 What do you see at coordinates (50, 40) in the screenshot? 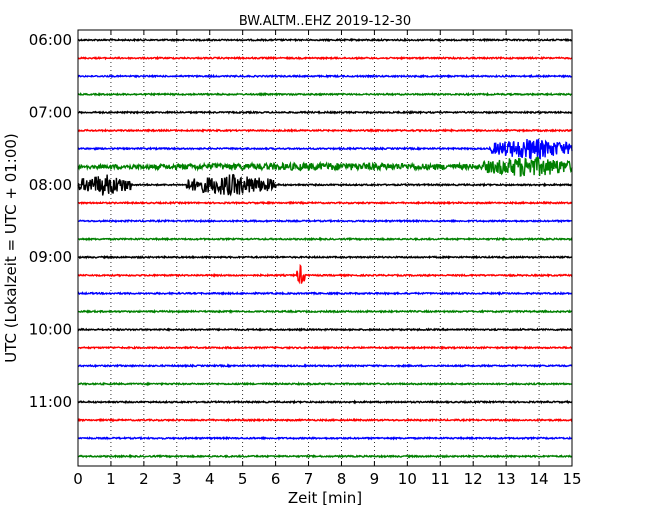
I see `y-tick-label: 06:00` at bounding box center [50, 40].